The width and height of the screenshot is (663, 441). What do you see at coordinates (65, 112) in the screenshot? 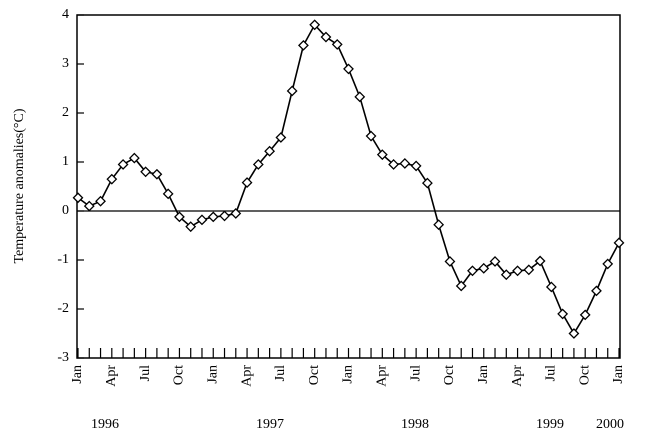
I see `y-tick-label: 2` at bounding box center [65, 112].